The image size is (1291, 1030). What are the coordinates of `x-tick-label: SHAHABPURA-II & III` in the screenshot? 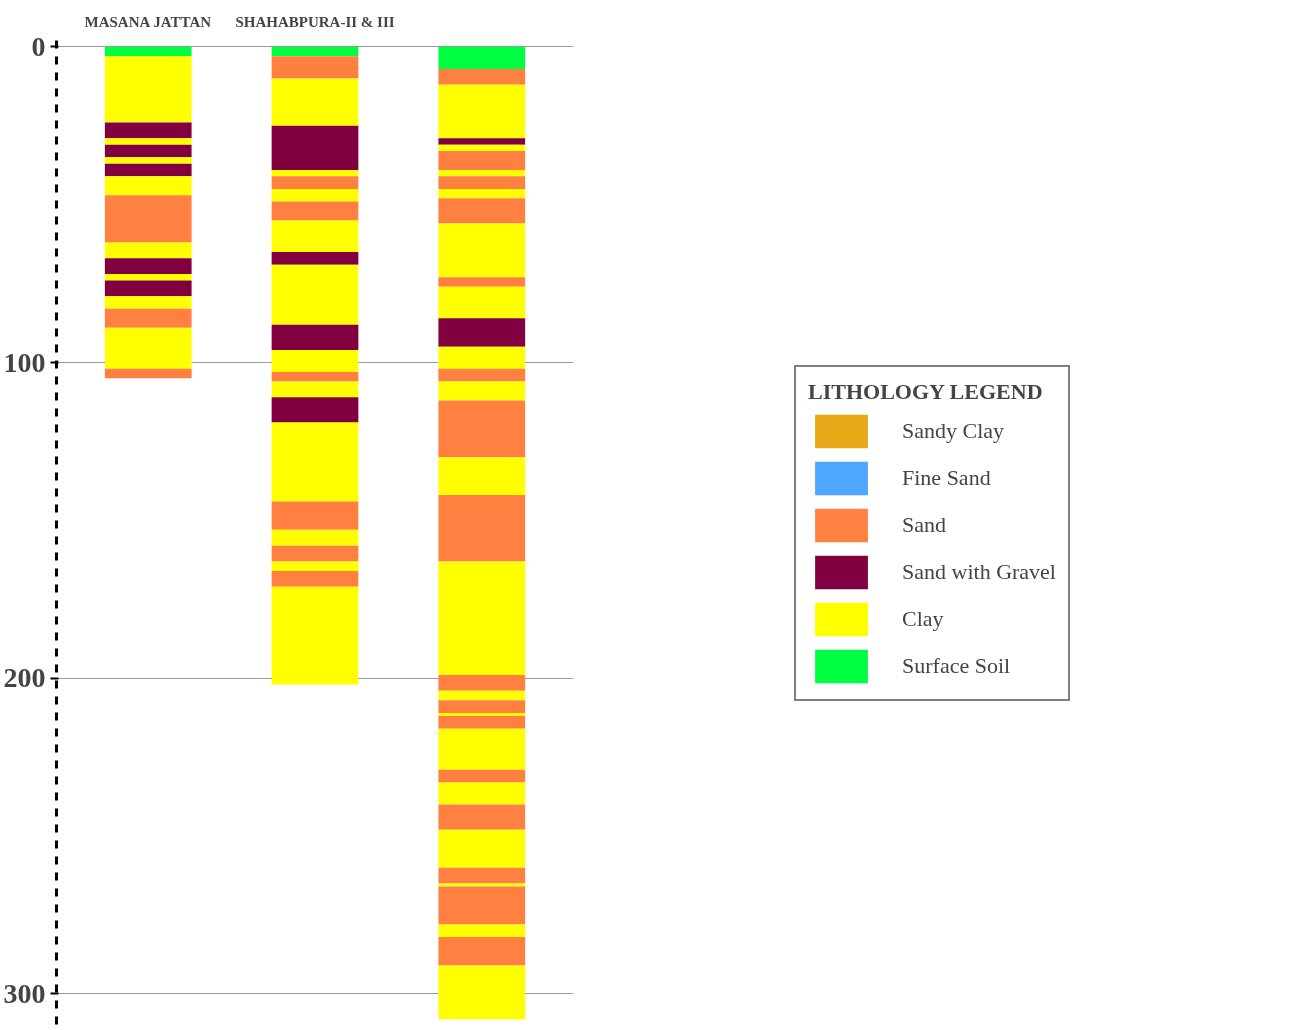 It's located at (315, 21).